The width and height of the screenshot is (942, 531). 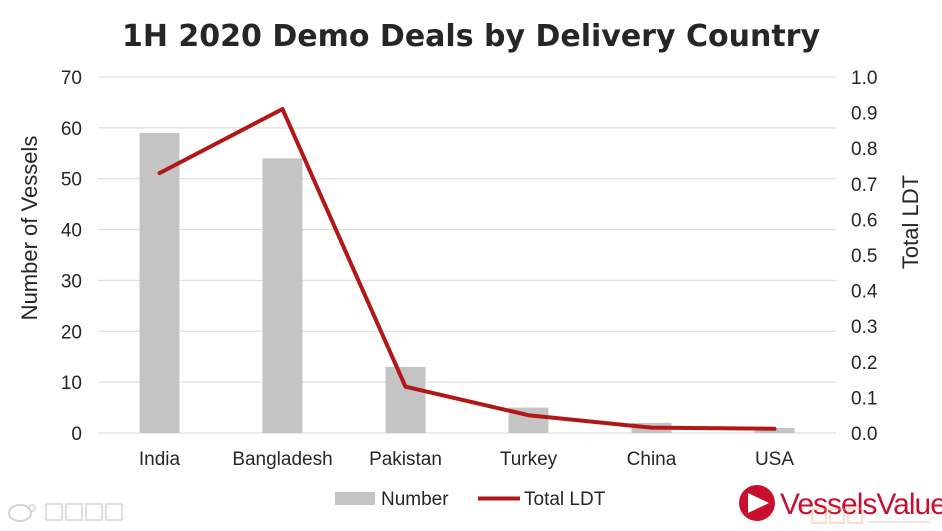 I want to click on chart-title: 1H 2020 Demo Deals by Delivery Country, so click(x=471, y=36).